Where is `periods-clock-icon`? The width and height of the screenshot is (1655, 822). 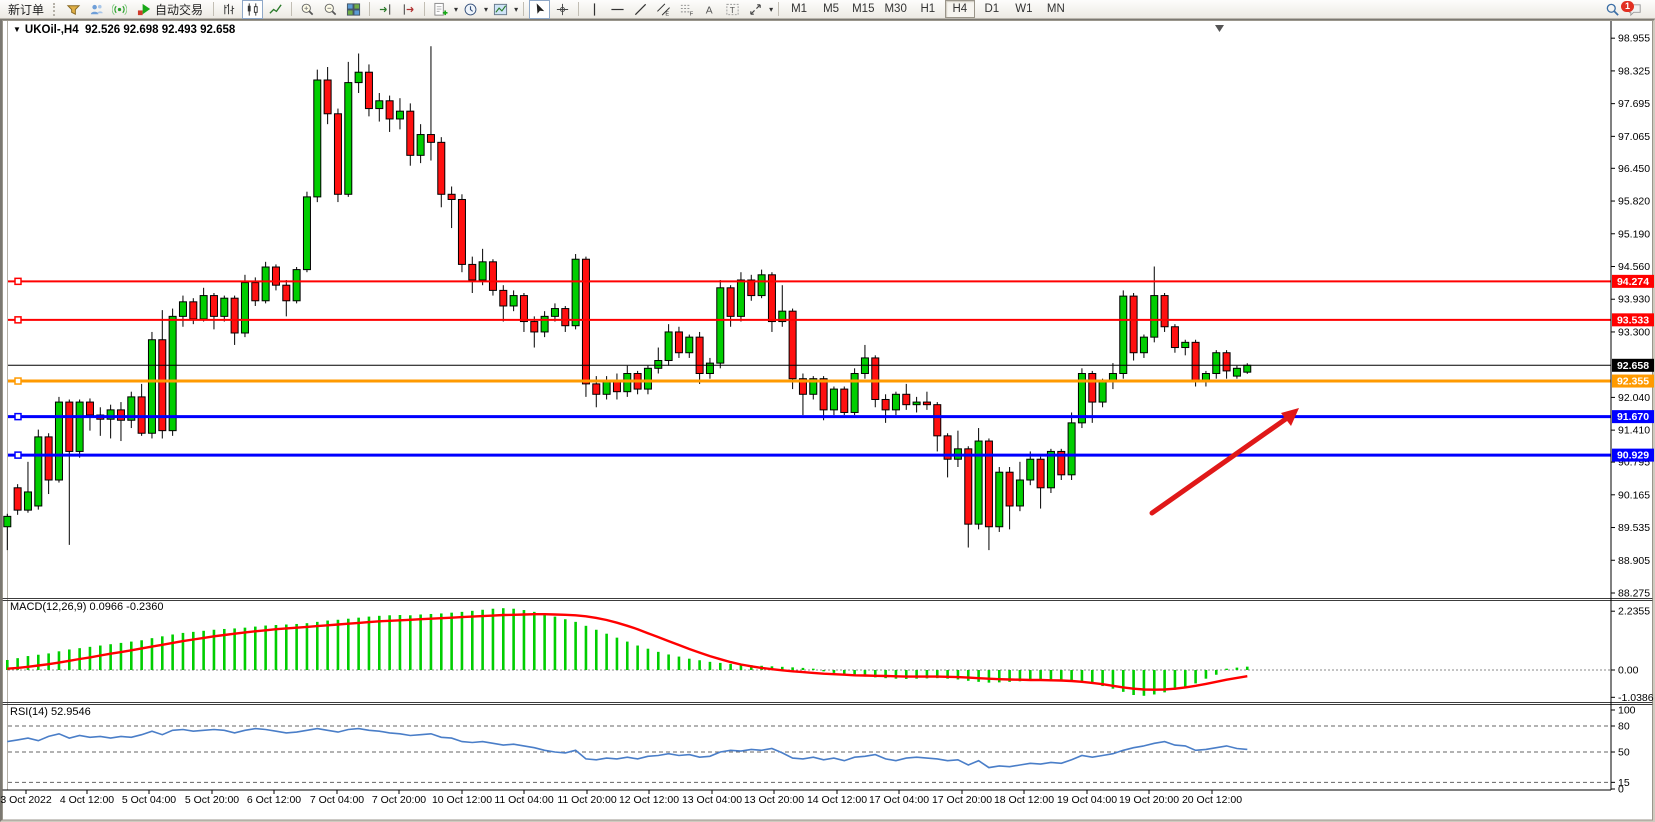 periods-clock-icon is located at coordinates (470, 9).